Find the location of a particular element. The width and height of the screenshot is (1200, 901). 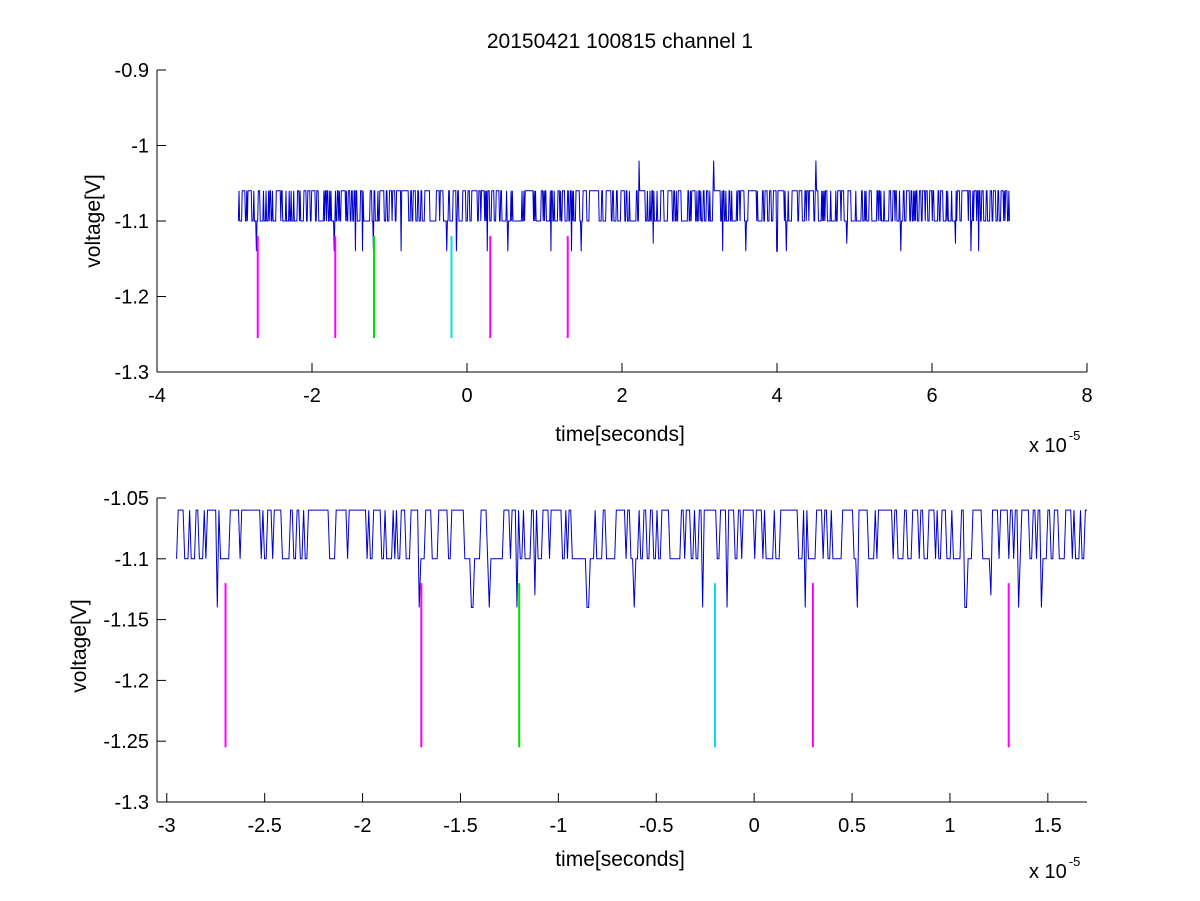

top-x-tick-label: 2 is located at coordinates (621, 396).